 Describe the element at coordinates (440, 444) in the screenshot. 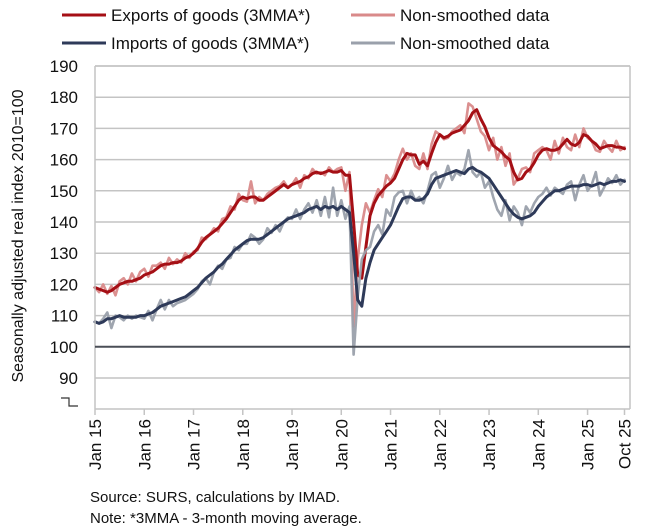

I see `x-tick-label: Jan 22` at that location.